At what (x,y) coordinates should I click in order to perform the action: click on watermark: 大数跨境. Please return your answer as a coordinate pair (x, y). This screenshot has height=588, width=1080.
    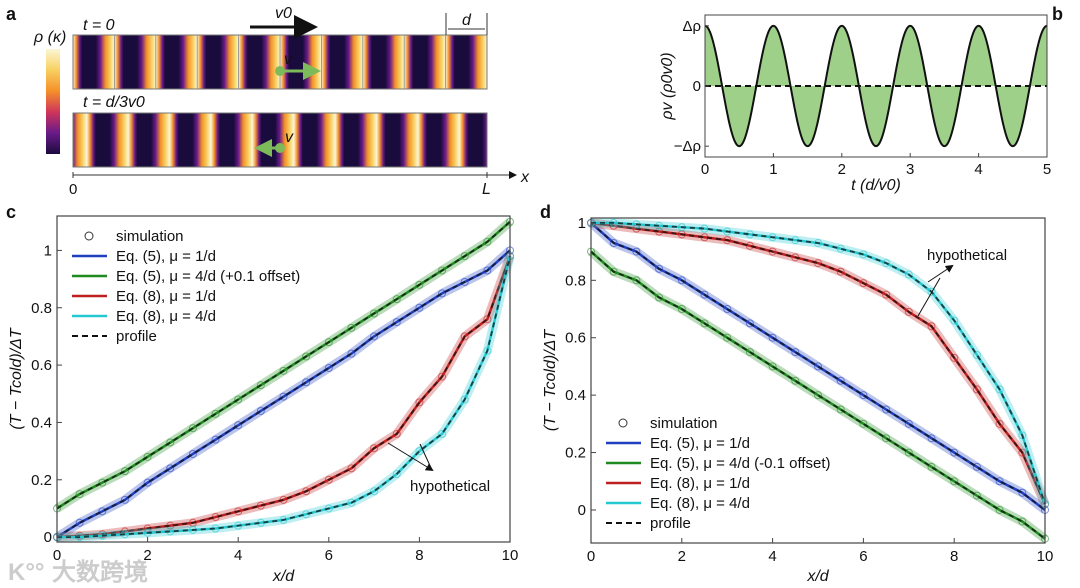
    Looking at the image, I should click on (100, 572).